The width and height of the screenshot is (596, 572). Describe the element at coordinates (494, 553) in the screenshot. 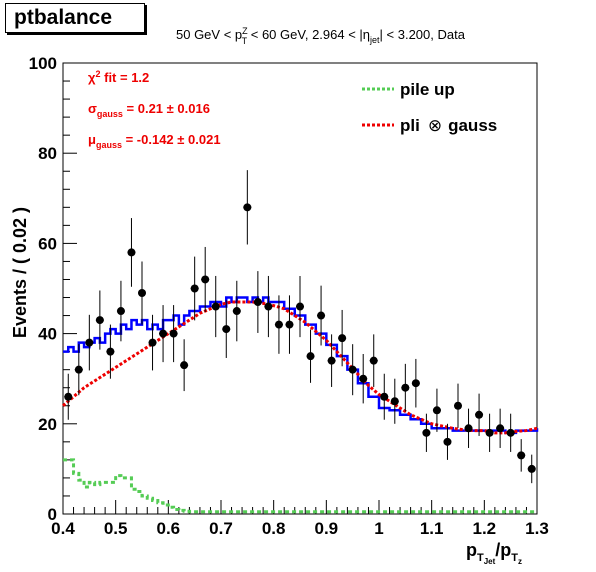

I see `x-axis-label: pTJet/pTz` at that location.